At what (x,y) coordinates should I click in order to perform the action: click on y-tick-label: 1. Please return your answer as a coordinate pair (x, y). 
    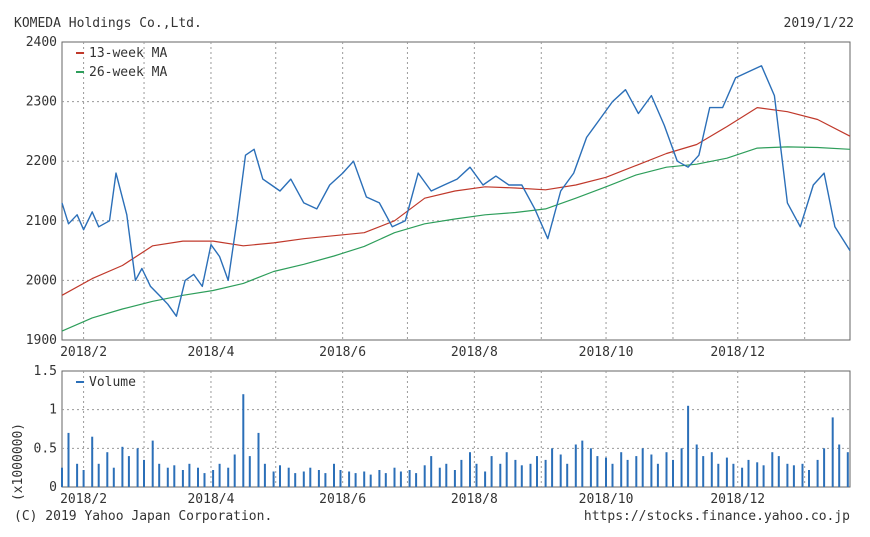
    Looking at the image, I should click on (53, 410).